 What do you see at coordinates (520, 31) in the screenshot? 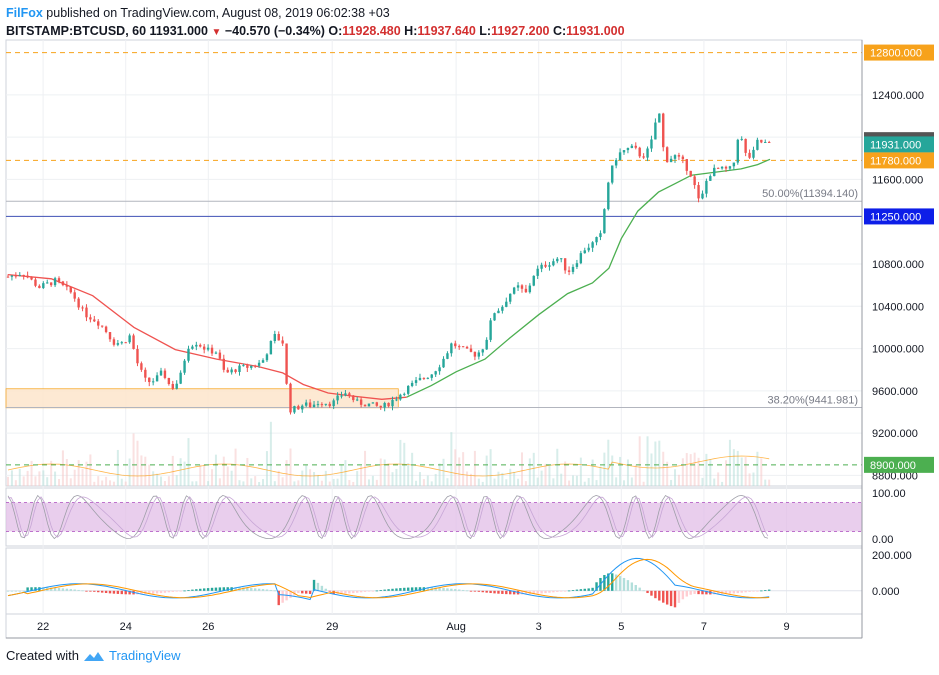
I see `low-value: 11927.200` at bounding box center [520, 31].